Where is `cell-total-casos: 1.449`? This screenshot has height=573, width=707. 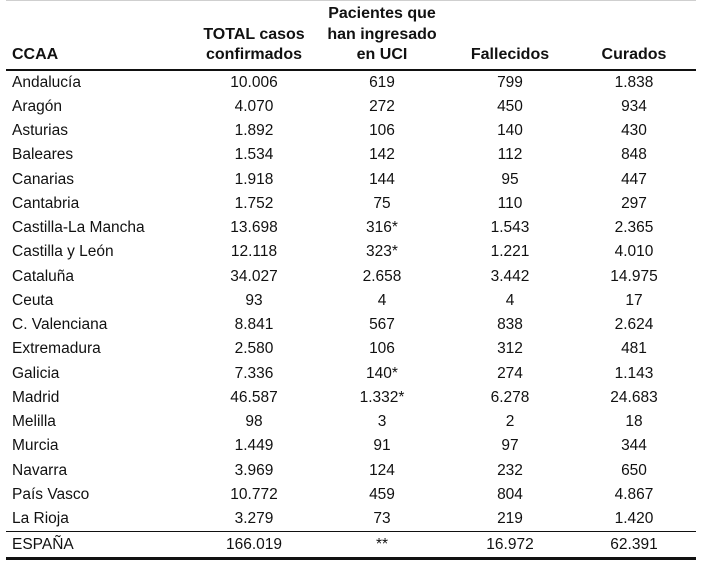
cell-total-casos: 1.449 is located at coordinates (254, 446).